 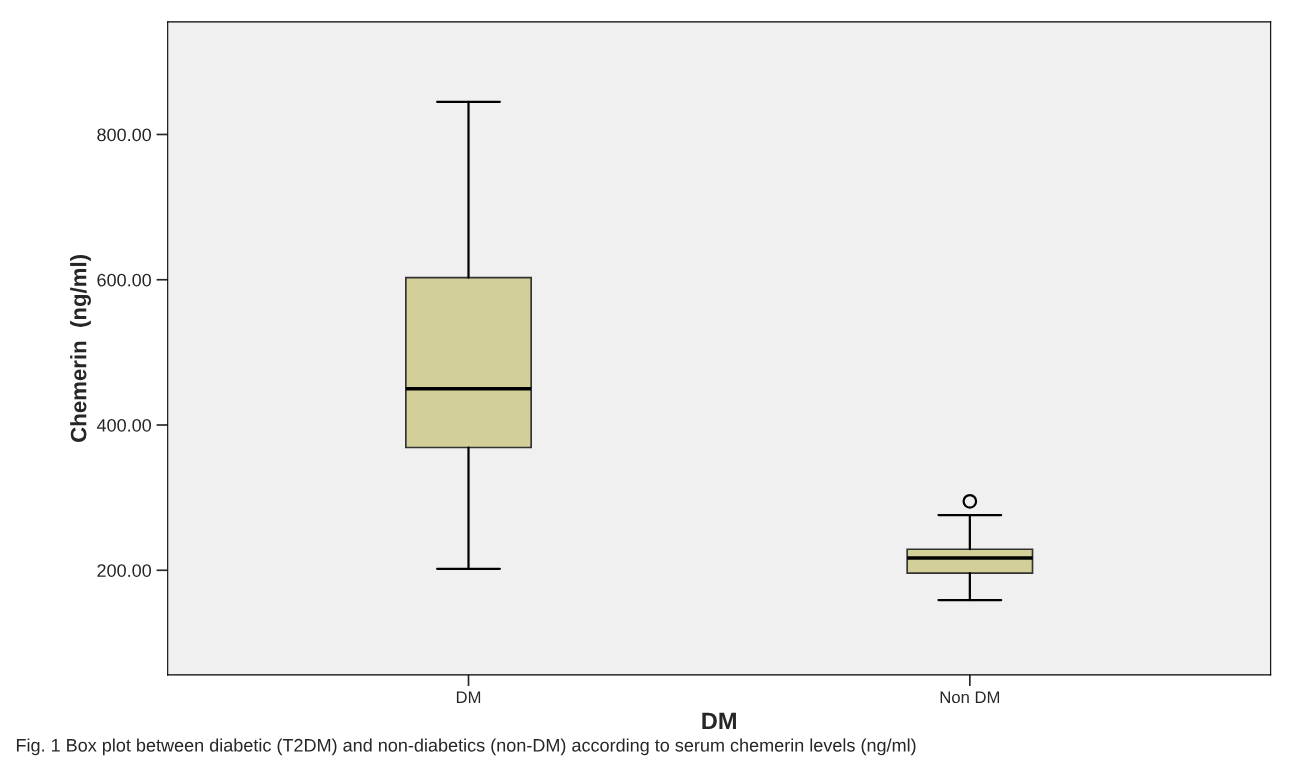 I want to click on y-tick-label: 800.00, so click(x=124, y=135).